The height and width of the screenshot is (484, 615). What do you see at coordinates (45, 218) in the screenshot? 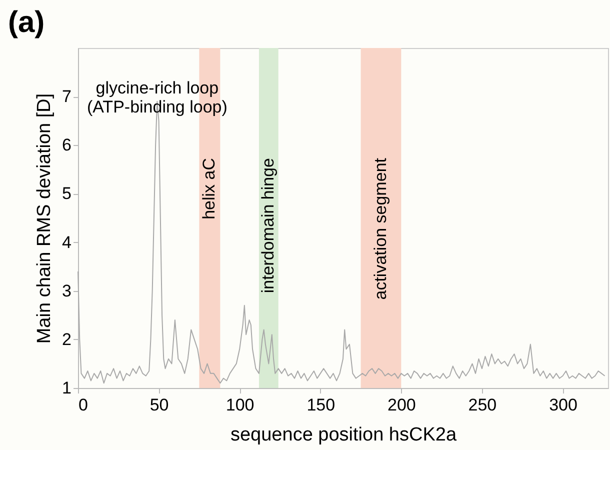
I see `y-axis-title: Main chain RMS deviation [D]` at bounding box center [45, 218].